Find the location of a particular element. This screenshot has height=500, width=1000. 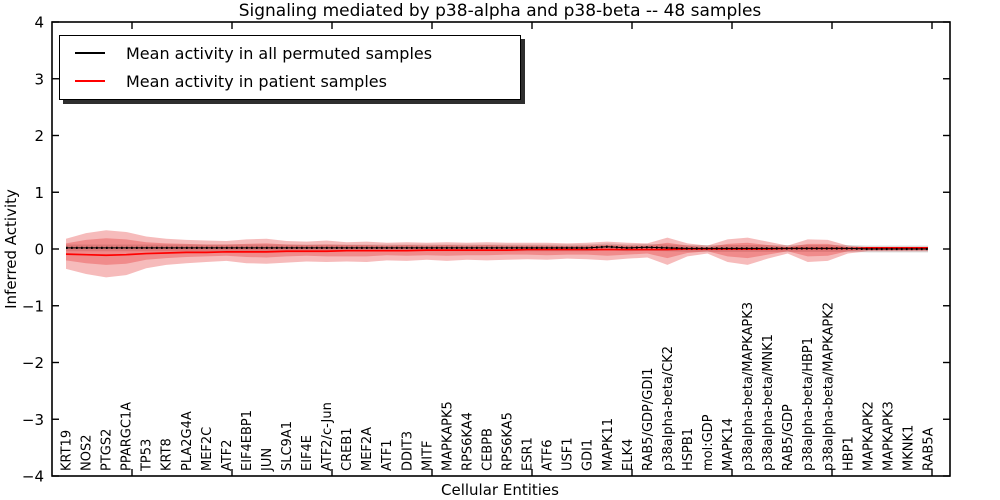

x-tick-label: p38alpha-beta/CK2 is located at coordinates (668, 408).